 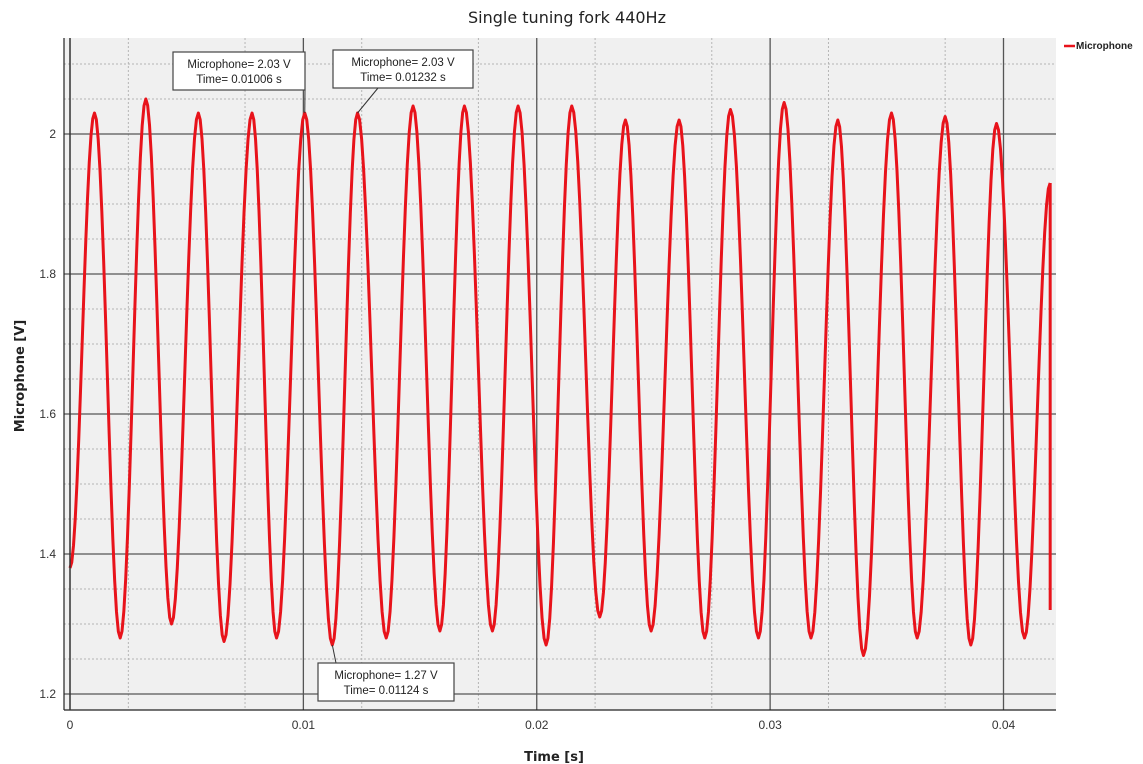 I want to click on legend-label: Microphone, so click(x=1104, y=46).